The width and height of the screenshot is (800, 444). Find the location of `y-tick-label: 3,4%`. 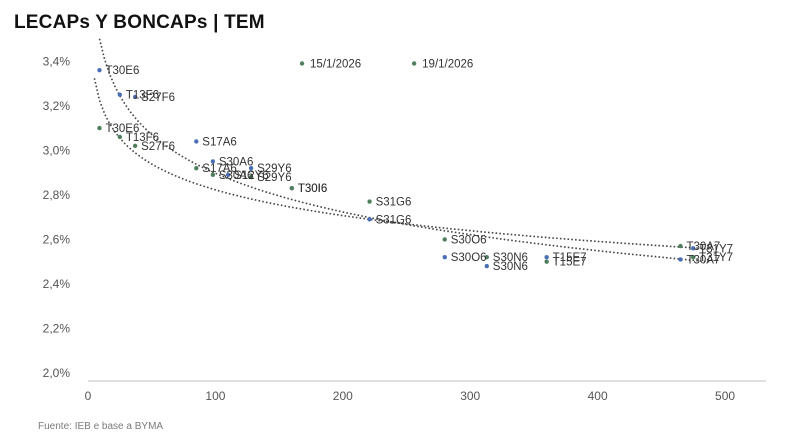

y-tick-label: 3,4% is located at coordinates (57, 61).